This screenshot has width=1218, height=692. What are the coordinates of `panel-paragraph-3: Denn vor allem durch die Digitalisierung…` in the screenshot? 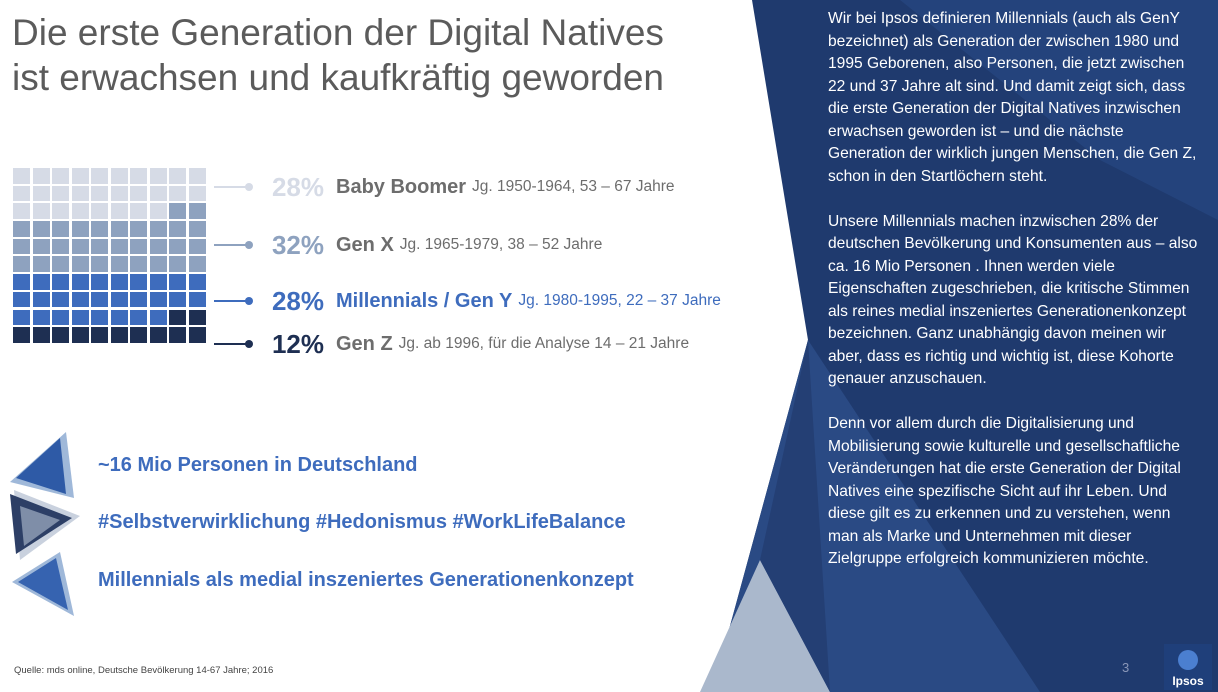 It's located at (1004, 491).